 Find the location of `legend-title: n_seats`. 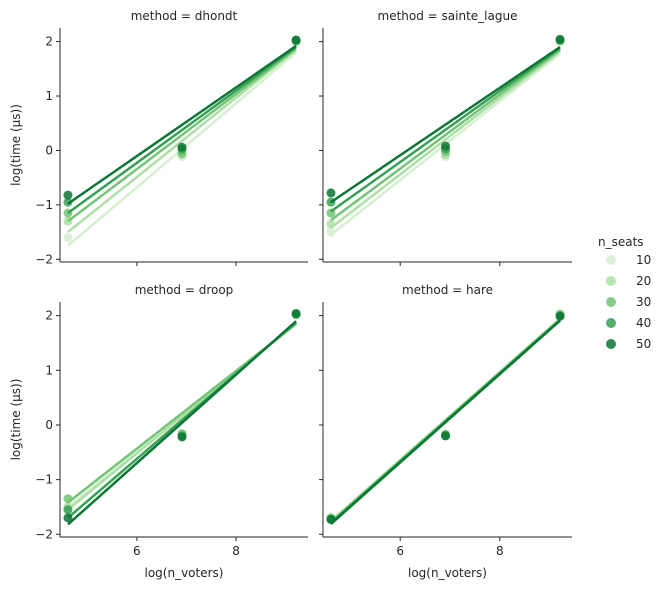

legend-title: n_seats is located at coordinates (621, 242).